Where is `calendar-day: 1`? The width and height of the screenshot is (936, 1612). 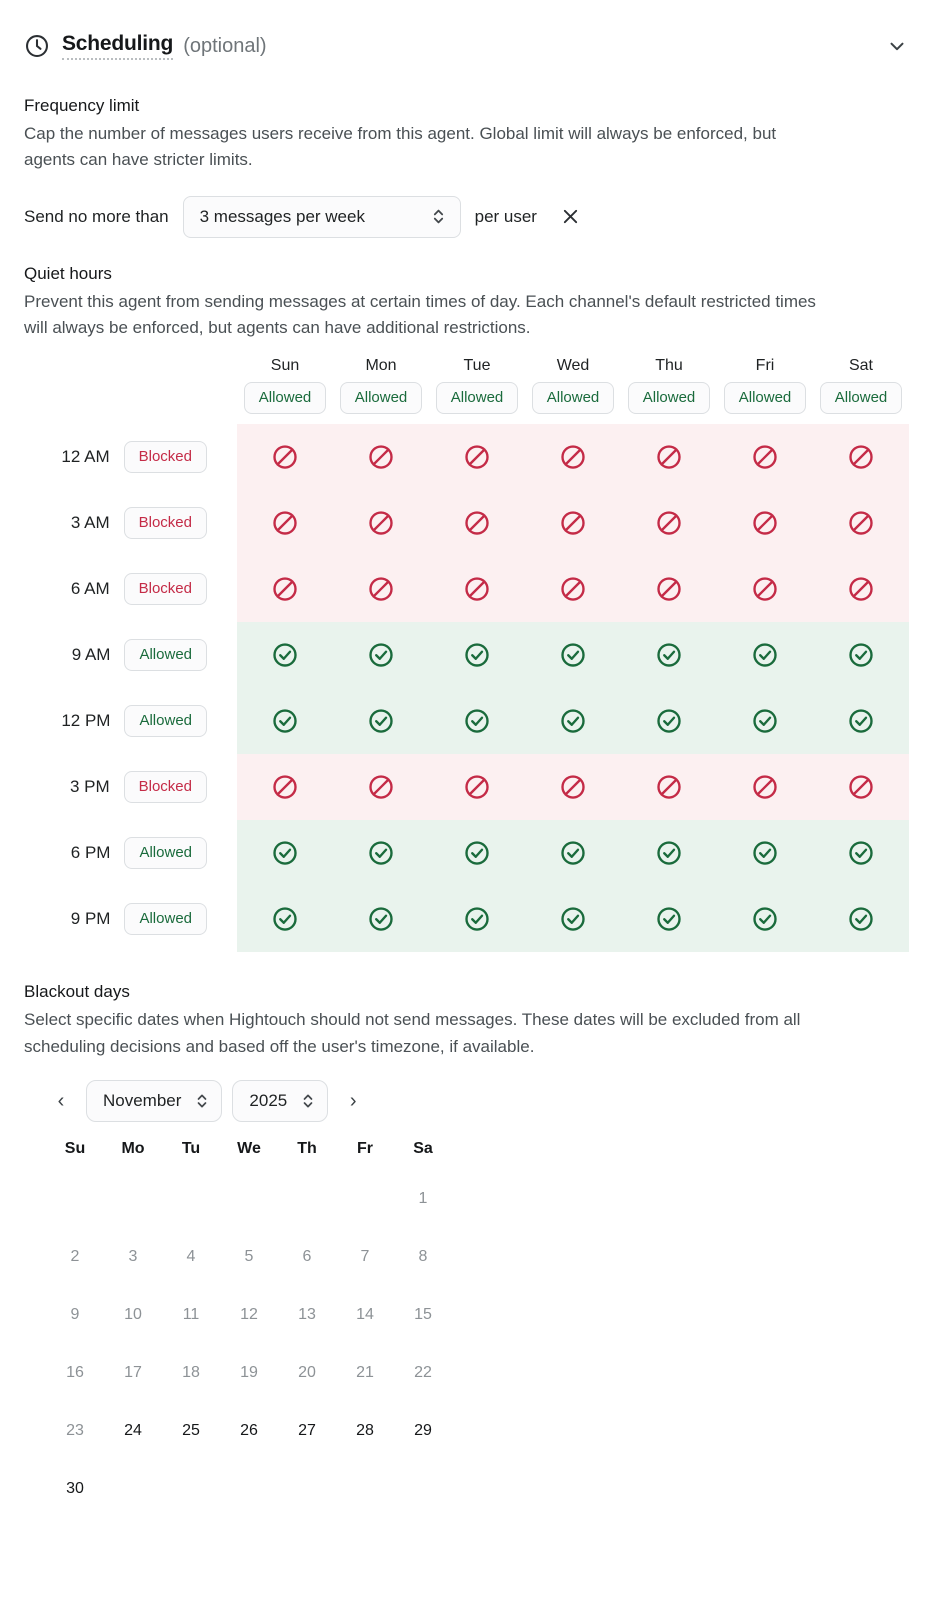 calendar-day: 1 is located at coordinates (423, 1199).